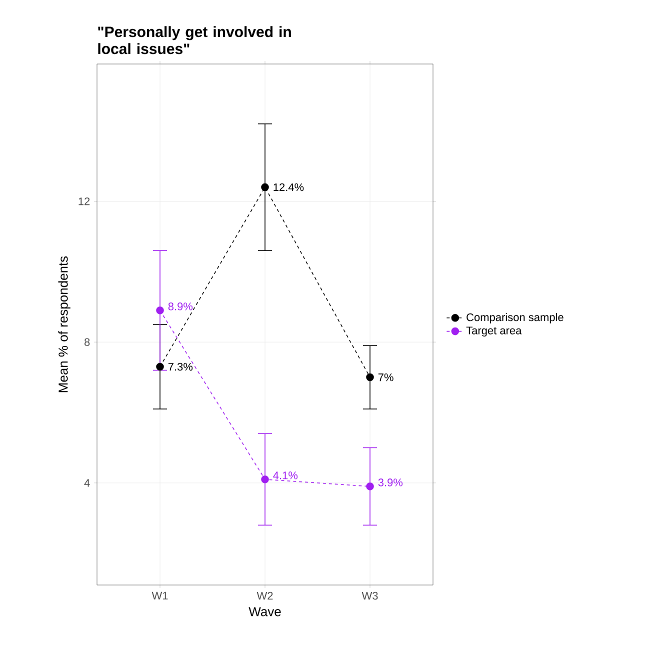  I want to click on legend-label: Comparison sample, so click(515, 318).